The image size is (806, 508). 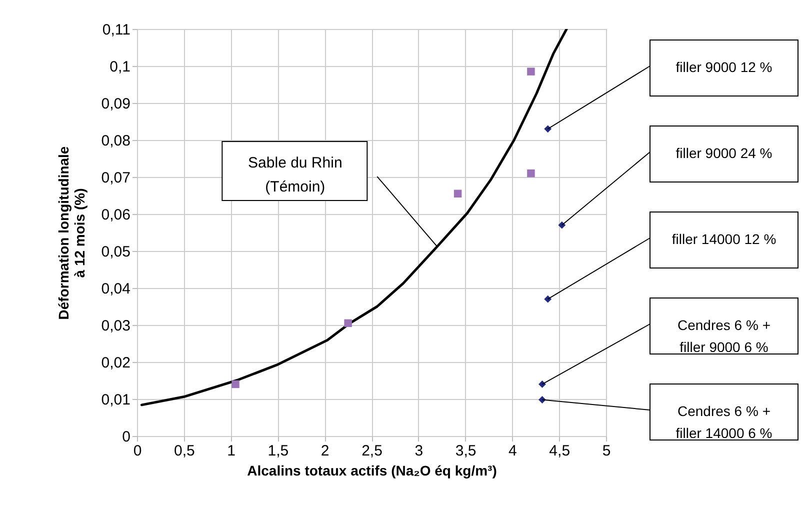 What do you see at coordinates (295, 175) in the screenshot?
I see `annotation: Sable du Rhin (Témoin)` at bounding box center [295, 175].